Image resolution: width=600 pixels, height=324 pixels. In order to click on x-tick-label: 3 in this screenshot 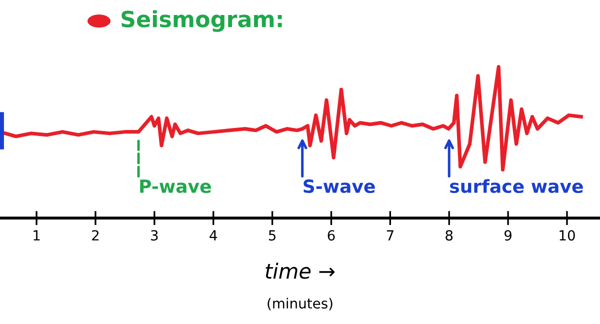, I will do `click(154, 235)`.